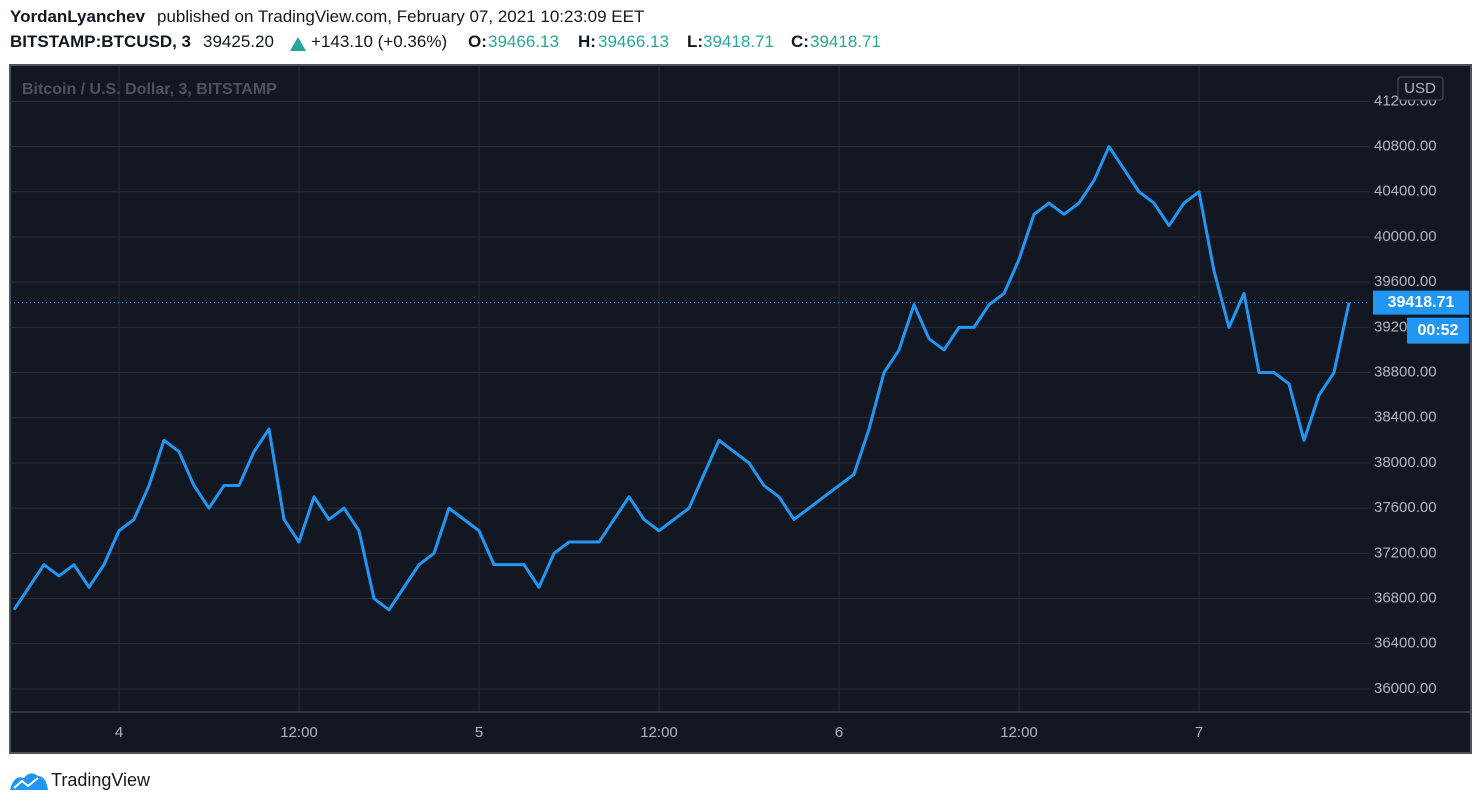 The width and height of the screenshot is (1481, 809). What do you see at coordinates (100, 41) in the screenshot?
I see `symbol: BITSTAMP:BTCUSD, 3` at bounding box center [100, 41].